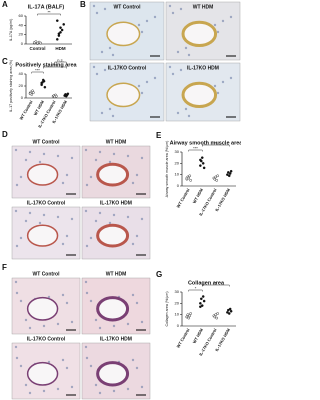  What do you see at coordinates (25, 110) in the screenshot?
I see `x-tick-label: WT Control` at bounding box center [25, 110].